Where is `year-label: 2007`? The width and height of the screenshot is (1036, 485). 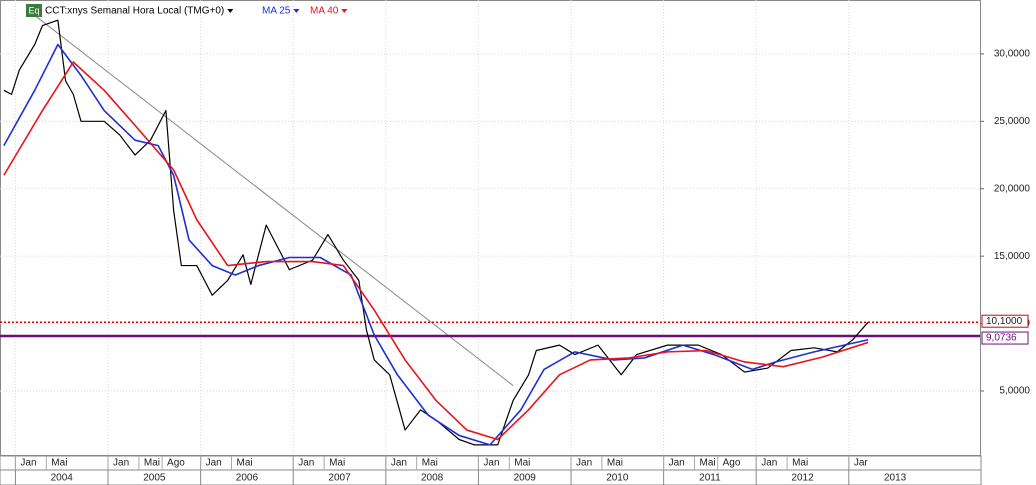
year-label: 2007 is located at coordinates (339, 478).